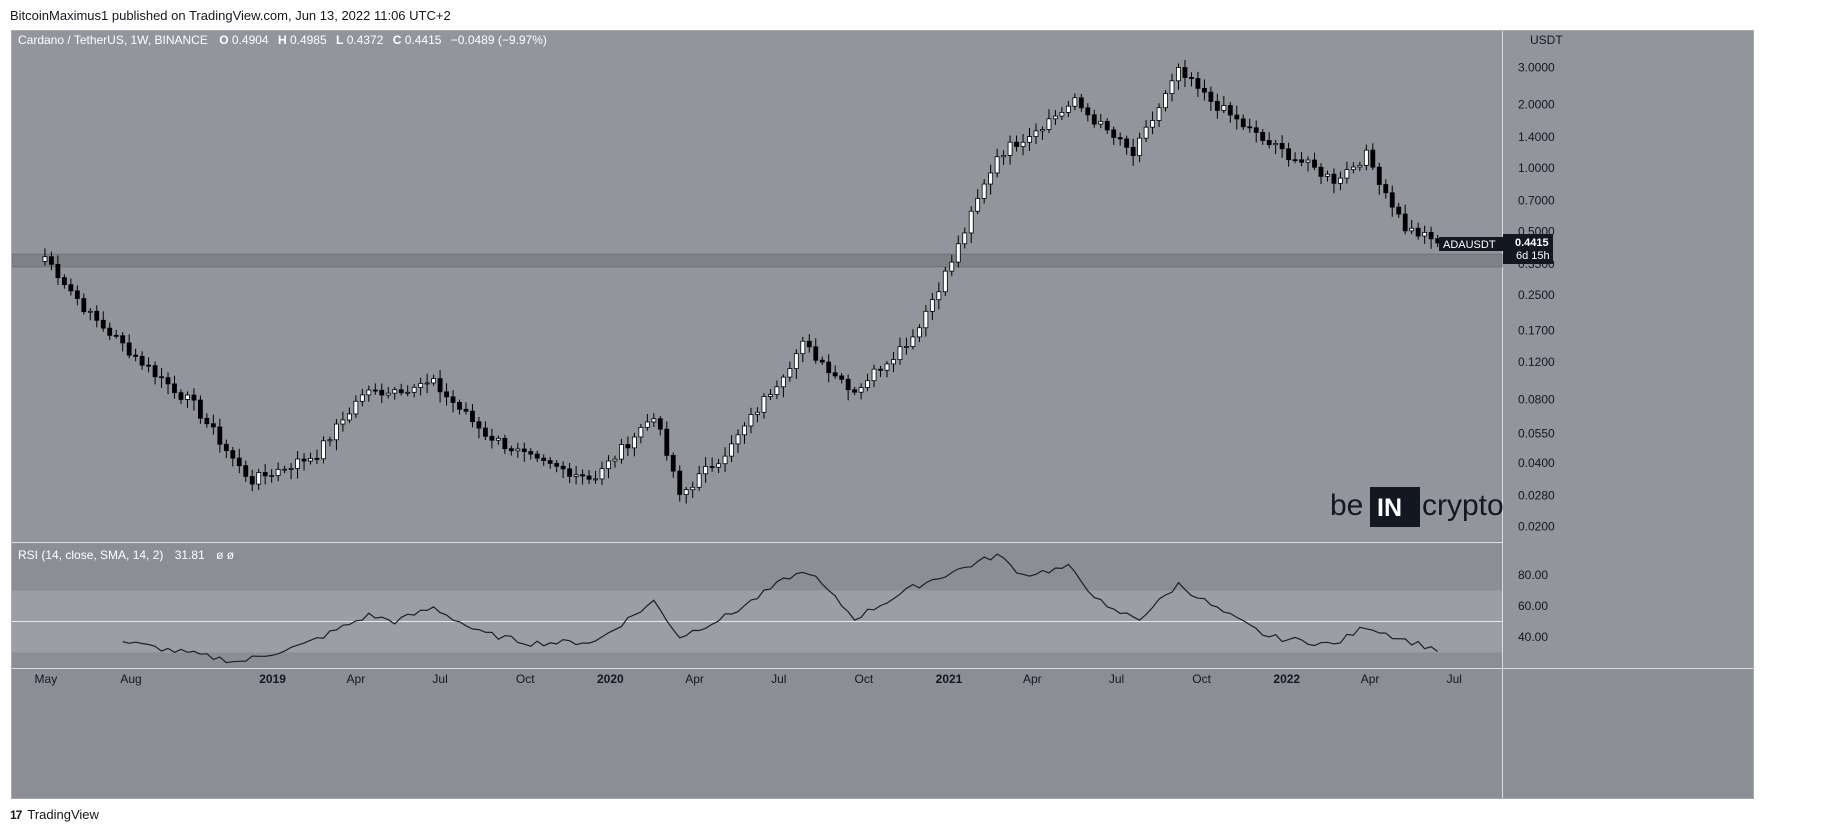 The image size is (1824, 836). I want to click on tradingview-logo-icon: 17, so click(16, 814).